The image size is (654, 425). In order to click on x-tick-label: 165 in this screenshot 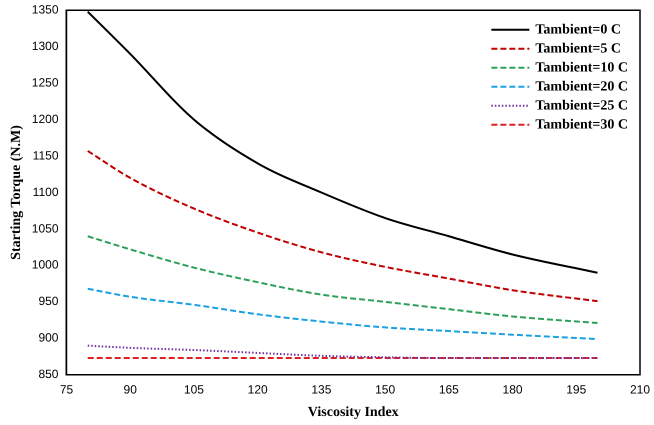, I will do `click(449, 389)`.